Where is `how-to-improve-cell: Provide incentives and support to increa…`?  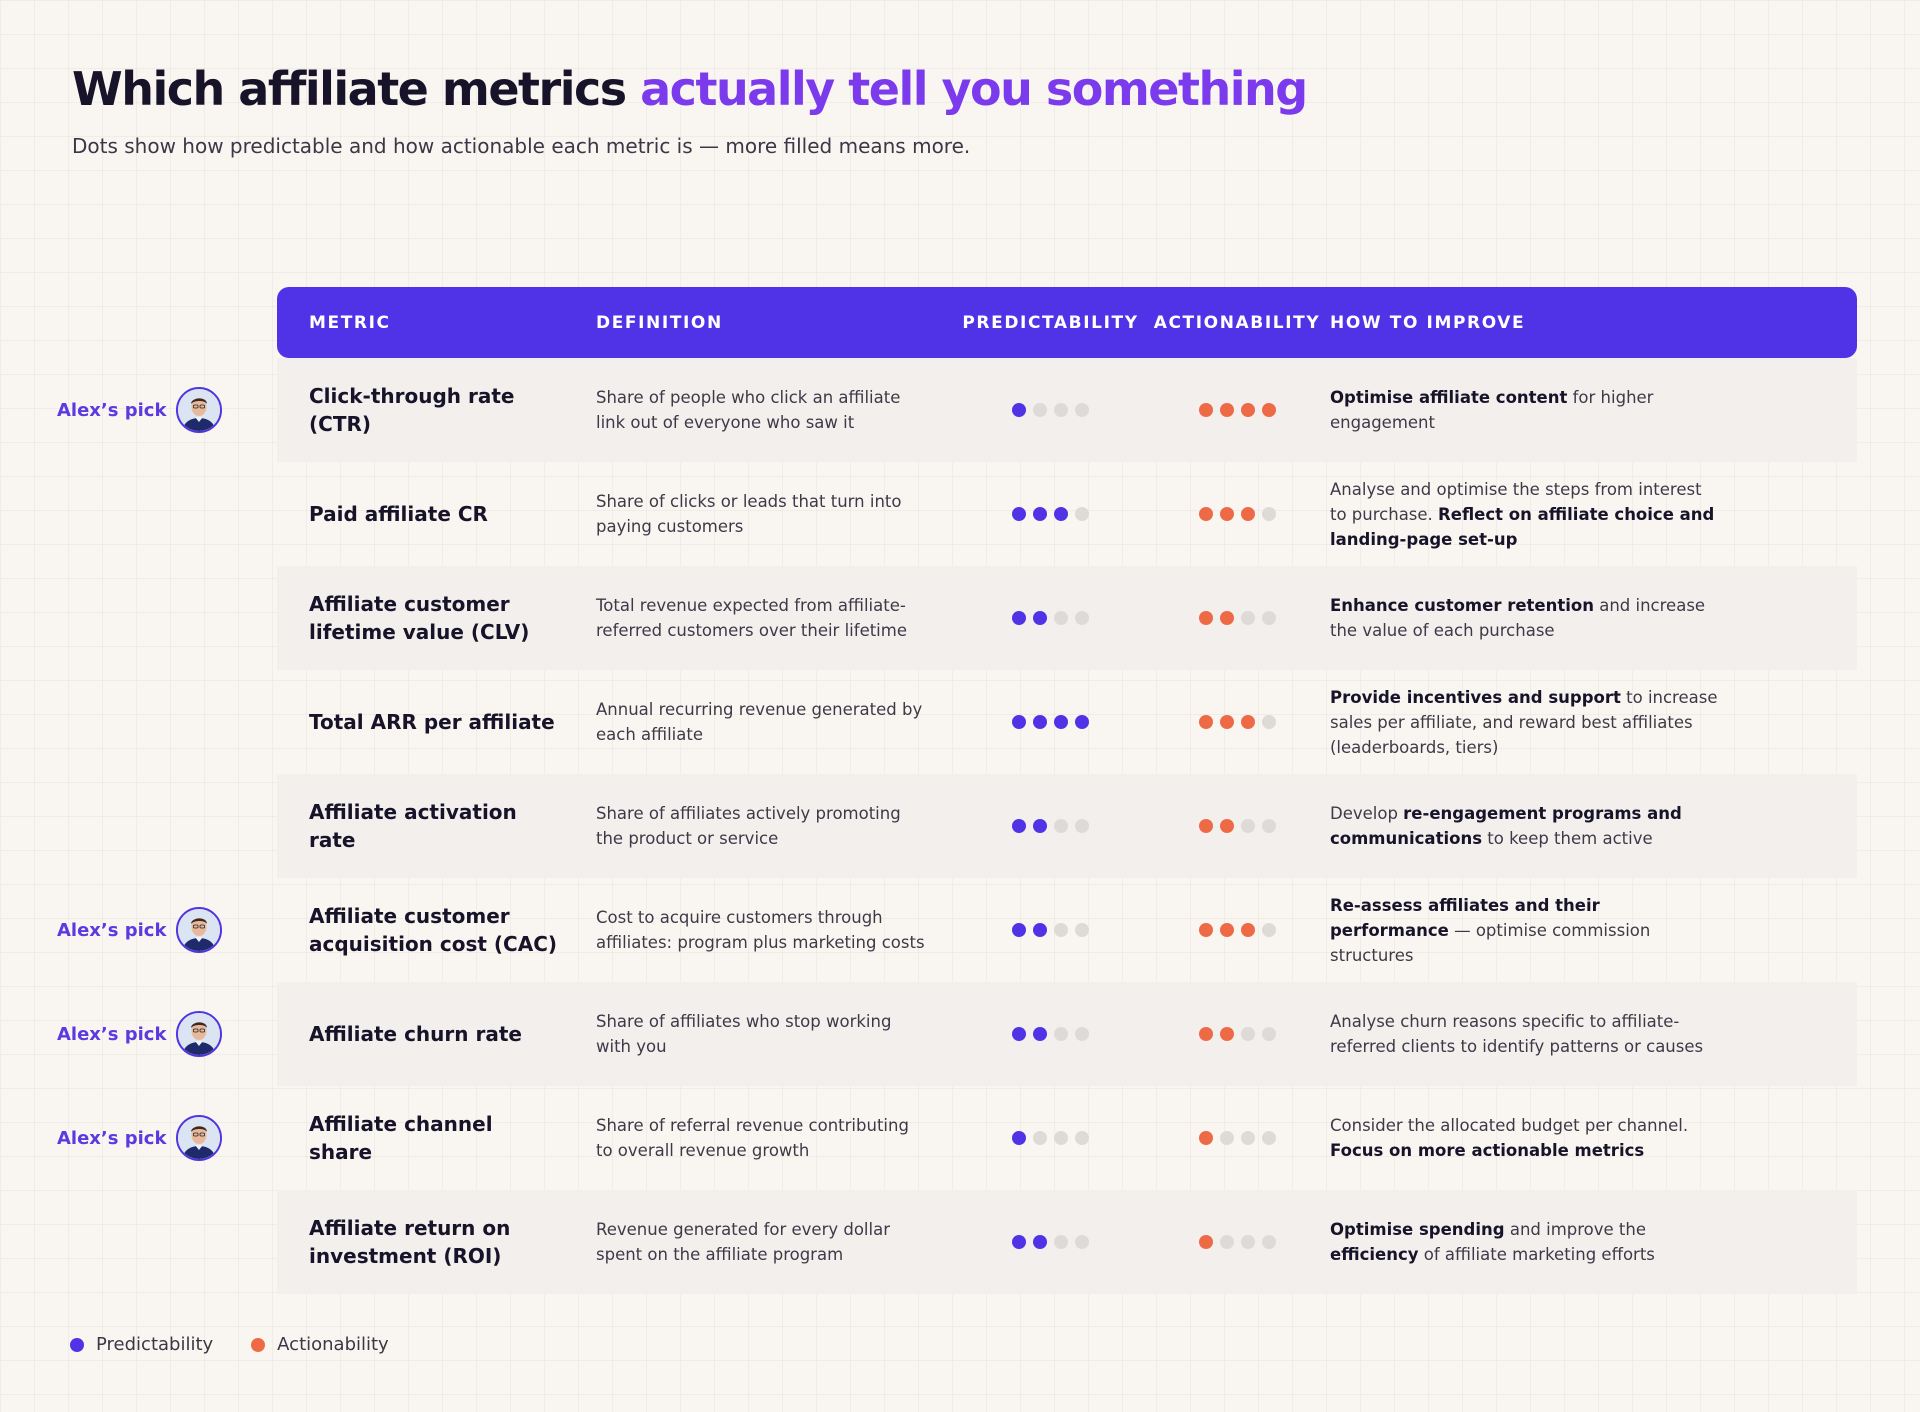
how-to-improve-cell: Provide incentives and support to increa… is located at coordinates (1593, 722).